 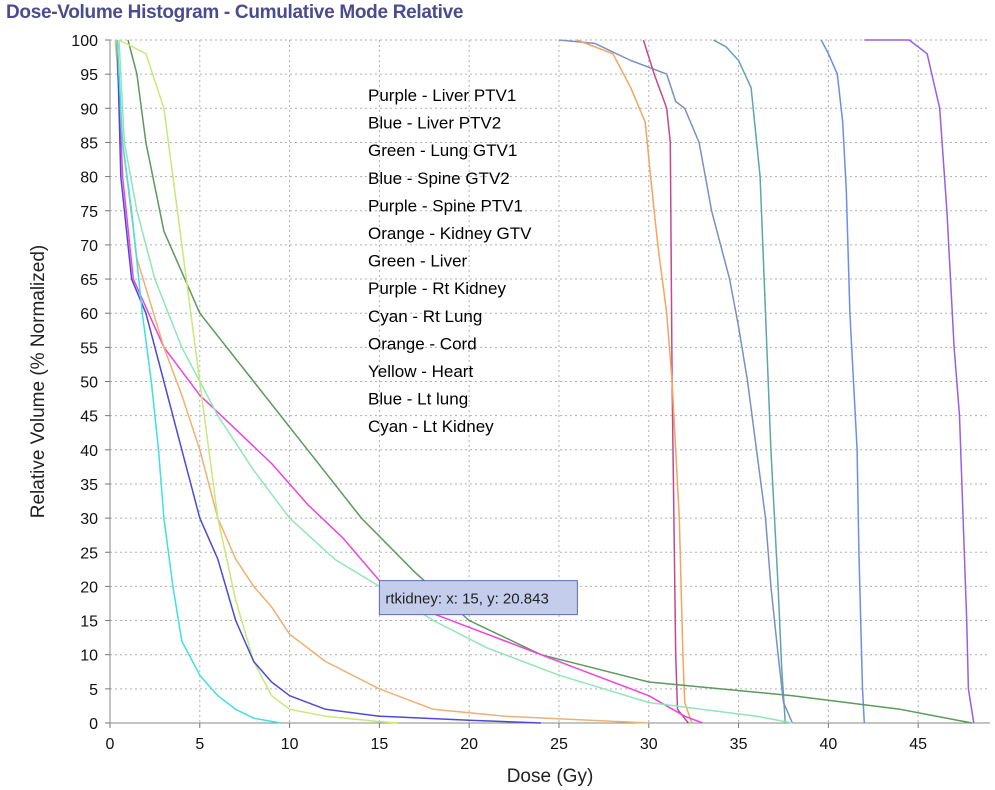 What do you see at coordinates (93, 724) in the screenshot?
I see `y-tick-label: 0` at bounding box center [93, 724].